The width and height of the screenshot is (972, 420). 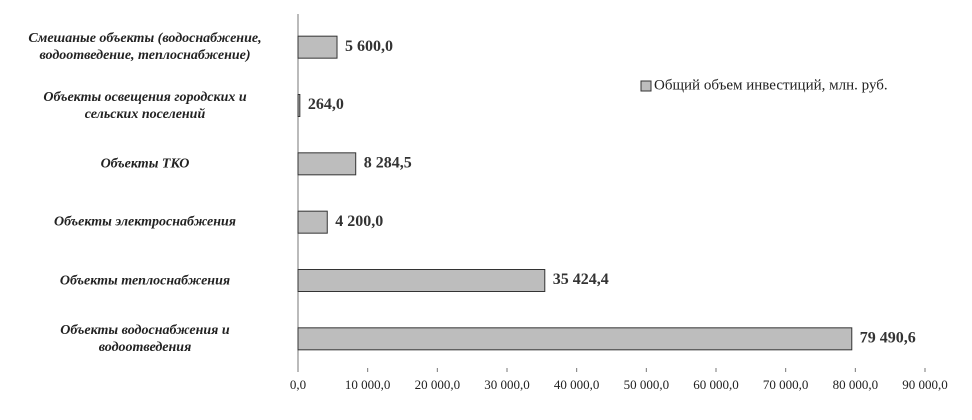 I want to click on x-tick-label: 50 000,0, so click(x=647, y=384).